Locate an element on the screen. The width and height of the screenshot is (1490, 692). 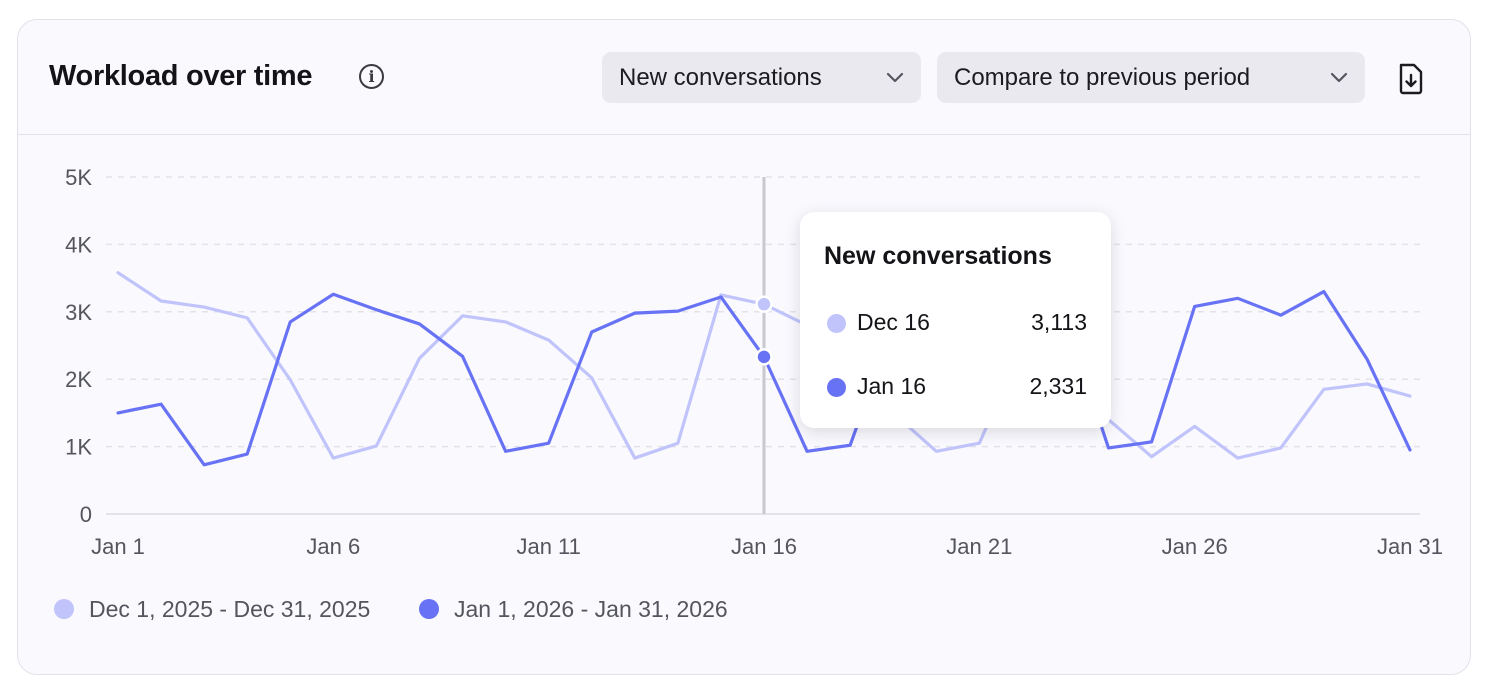
info-icon: i is located at coordinates (371, 76).